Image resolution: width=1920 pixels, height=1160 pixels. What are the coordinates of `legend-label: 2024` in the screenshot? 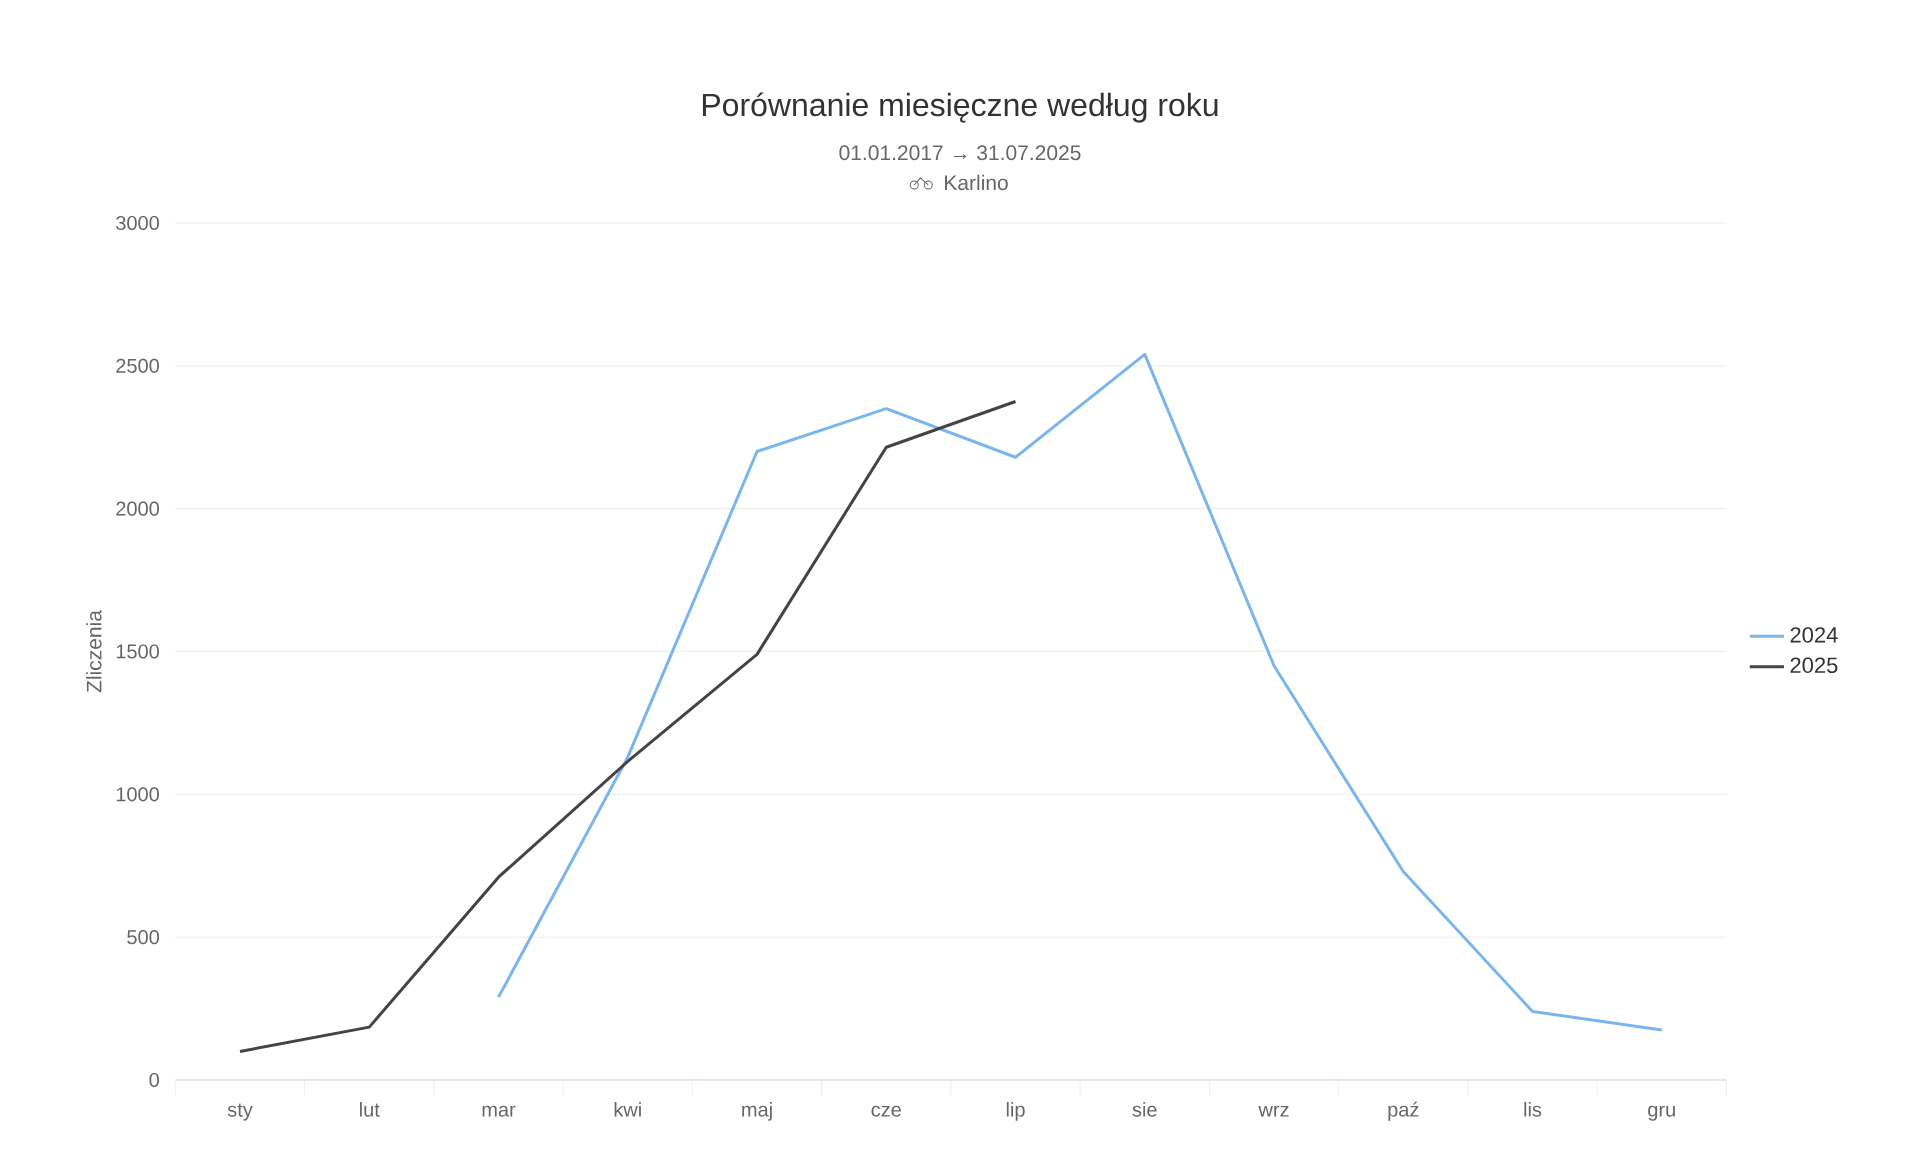 It's located at (1814, 635).